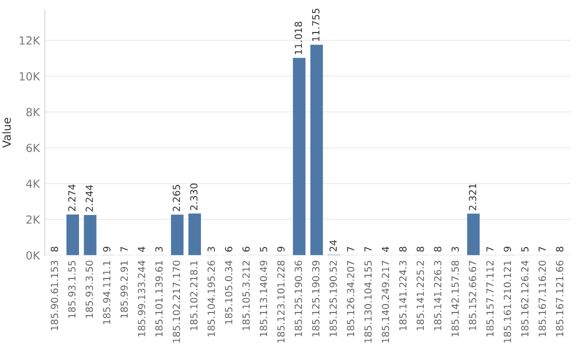 This screenshot has height=353, width=575. What do you see at coordinates (30, 76) in the screenshot?
I see `y-tick-label: 10K` at bounding box center [30, 76].